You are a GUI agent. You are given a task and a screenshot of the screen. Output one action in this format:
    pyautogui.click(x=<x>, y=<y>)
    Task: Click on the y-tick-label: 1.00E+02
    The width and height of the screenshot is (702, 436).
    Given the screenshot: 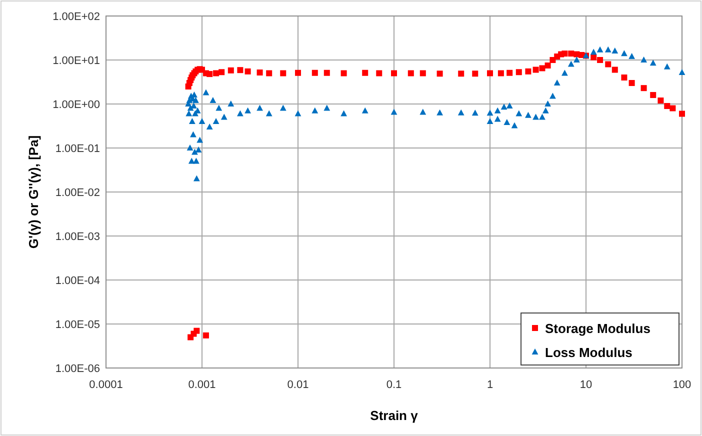 What is the action you would take?
    pyautogui.click(x=76, y=17)
    